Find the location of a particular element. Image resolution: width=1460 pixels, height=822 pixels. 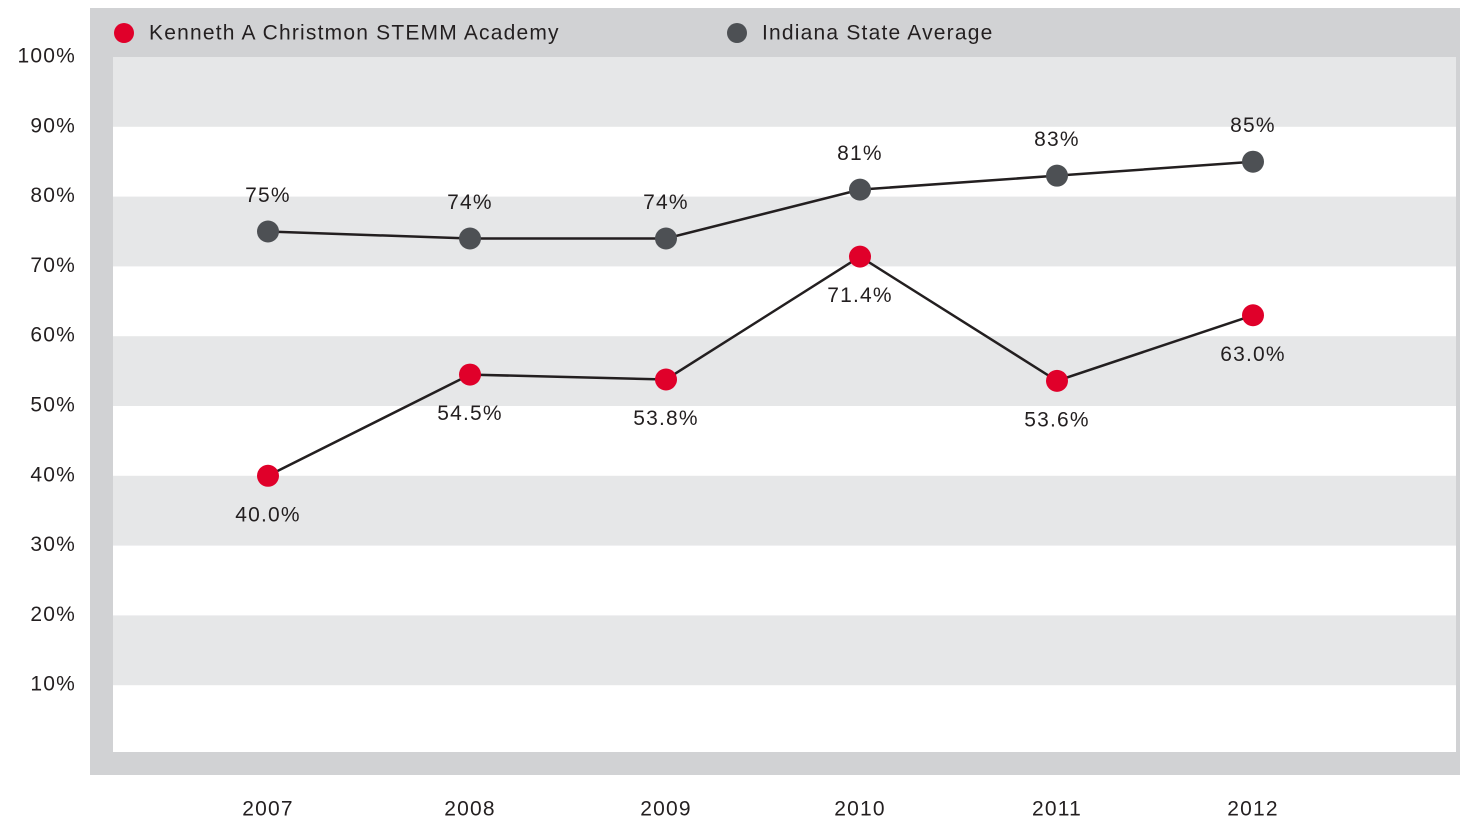

data-label: 63.0% is located at coordinates (1253, 354).